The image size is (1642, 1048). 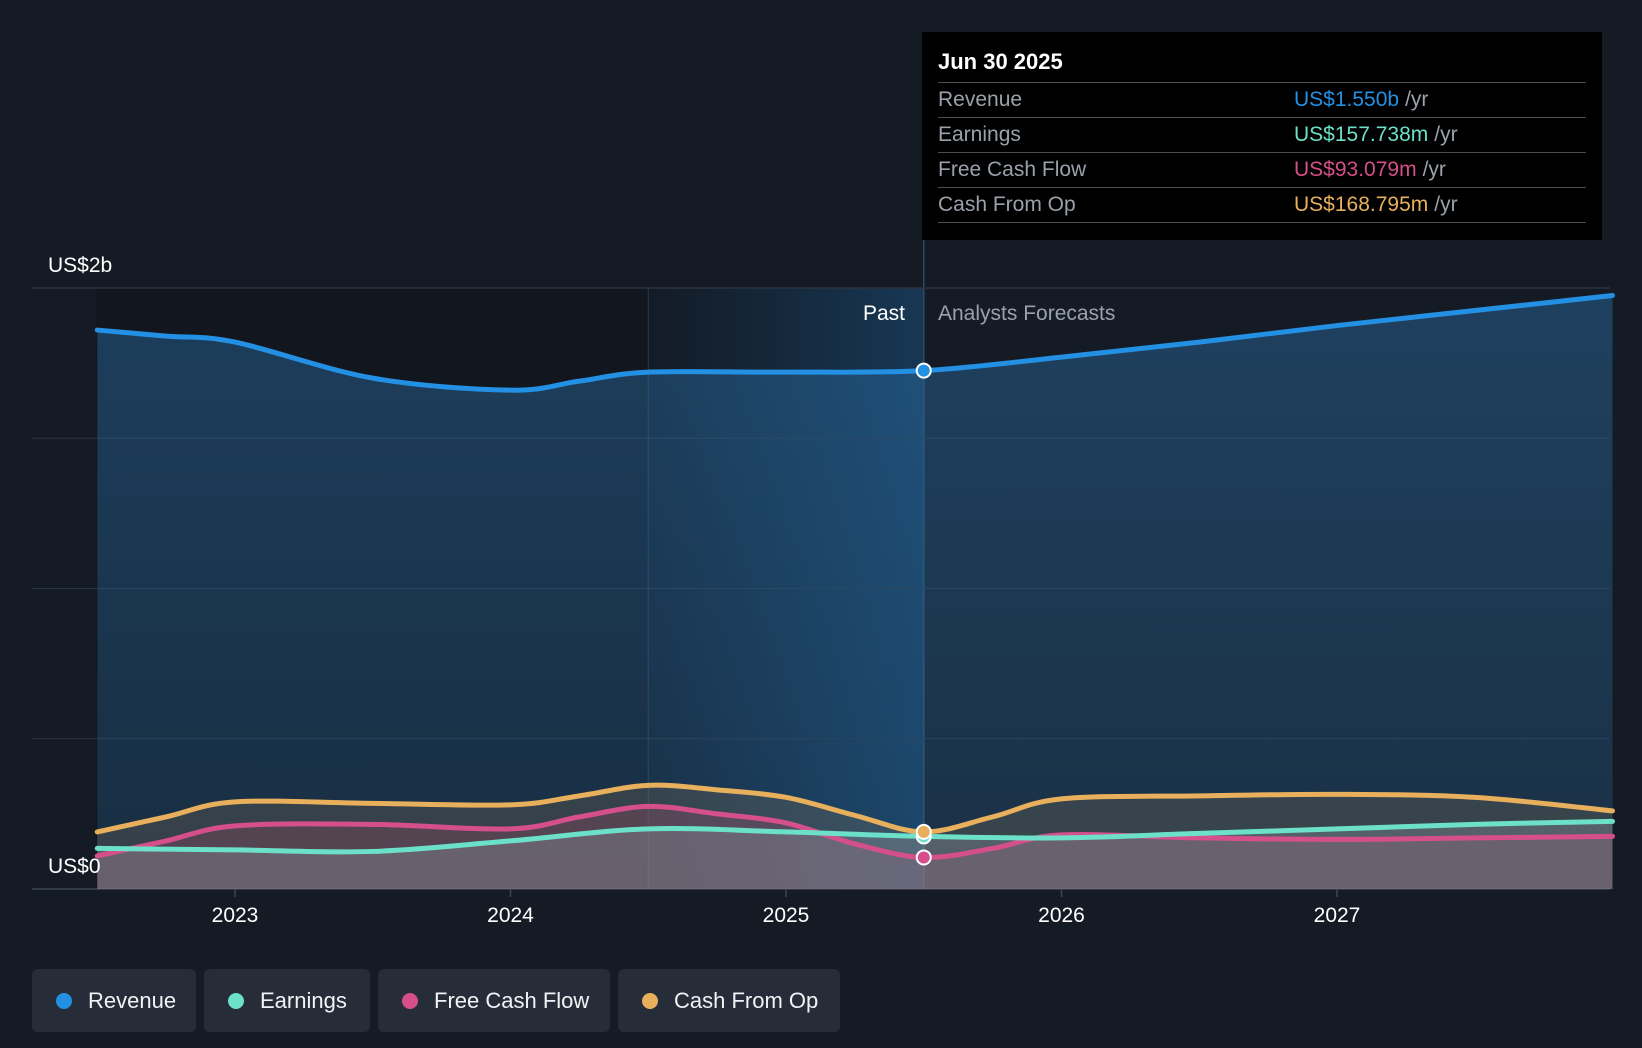 What do you see at coordinates (80, 265) in the screenshot?
I see `y-axis-top-label: US$2b` at bounding box center [80, 265].